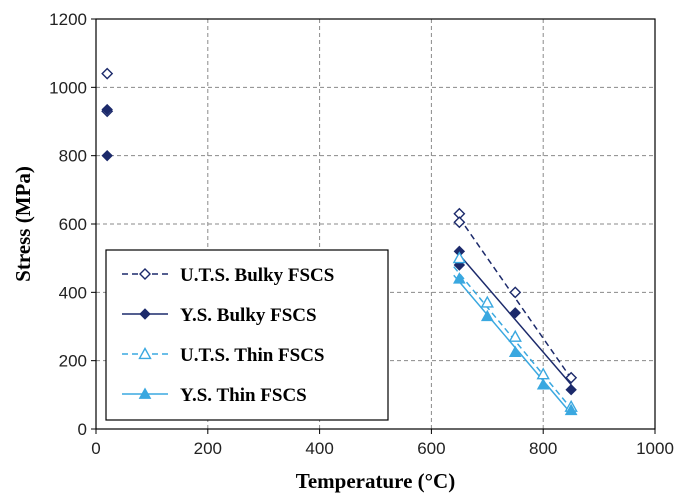 This screenshot has width=676, height=493. I want to click on y-tick-label: 800, so click(73, 156).